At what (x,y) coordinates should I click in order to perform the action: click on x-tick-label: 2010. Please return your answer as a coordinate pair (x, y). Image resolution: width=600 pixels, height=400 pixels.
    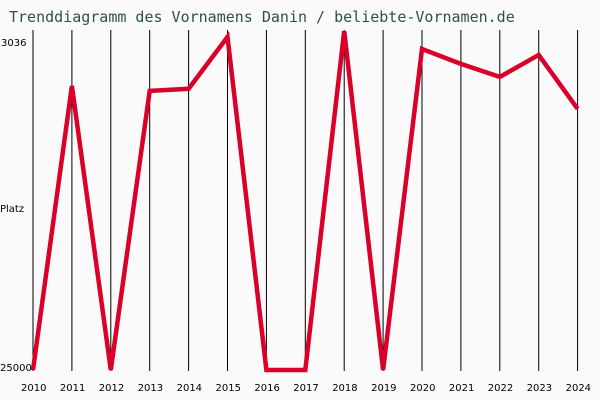
    Looking at the image, I should click on (33, 388).